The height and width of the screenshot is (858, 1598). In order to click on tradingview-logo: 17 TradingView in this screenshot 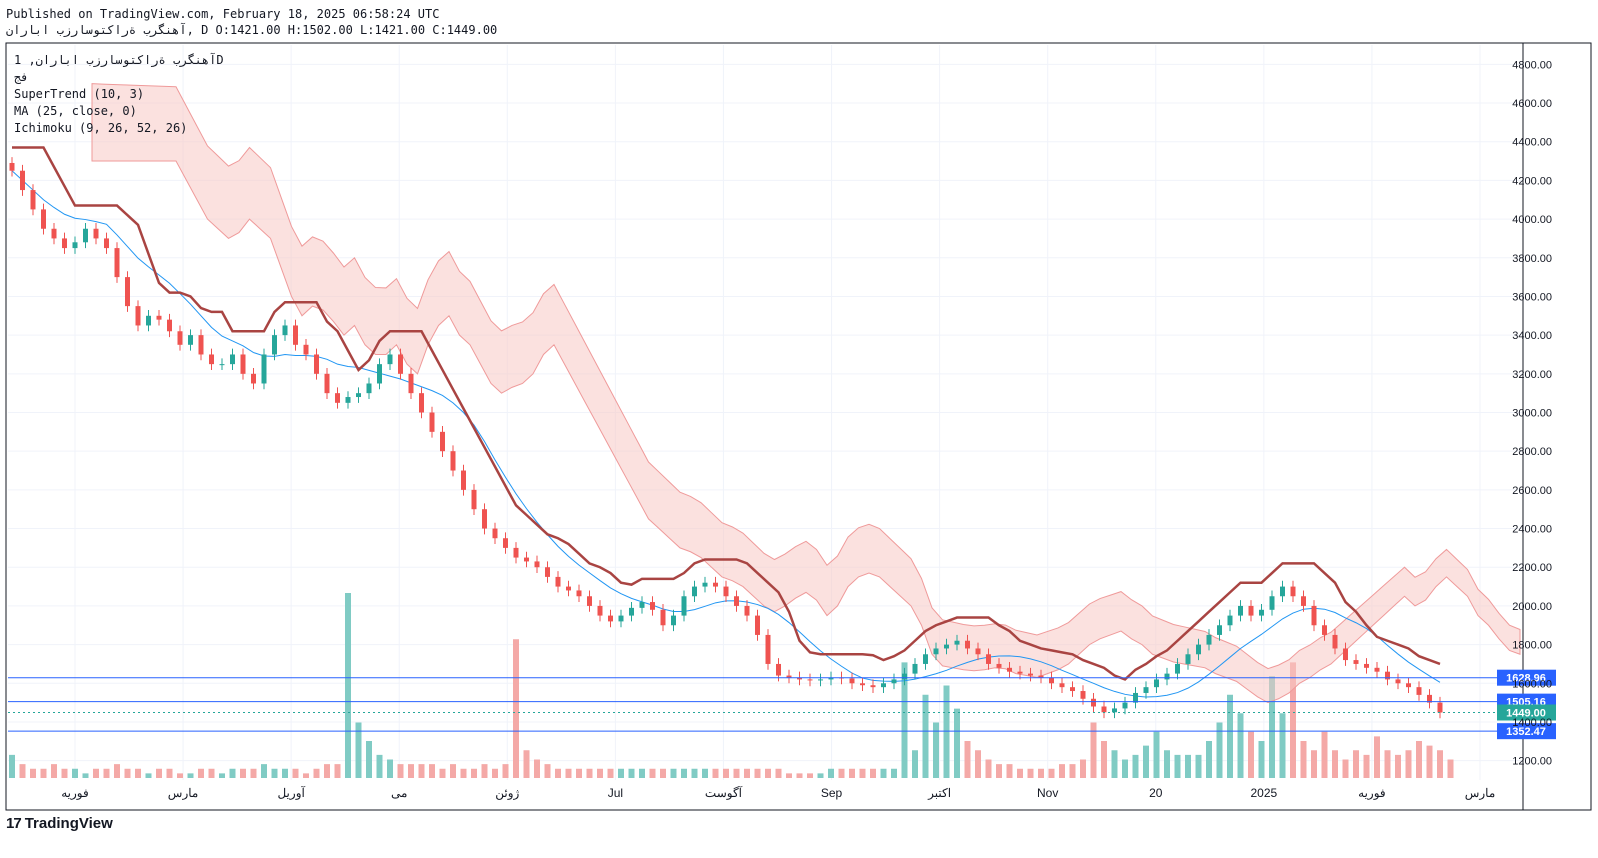, I will do `click(59, 823)`.